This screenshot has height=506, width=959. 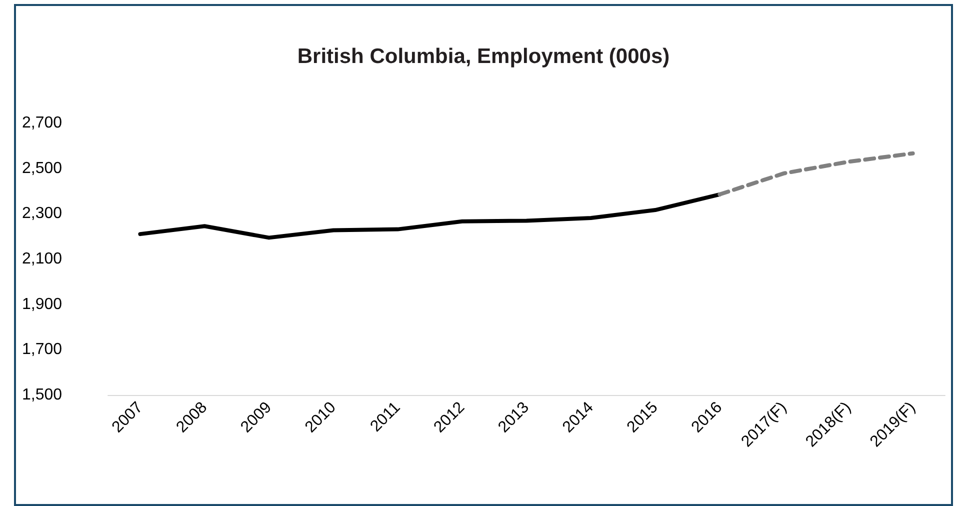 I want to click on y-tick-label: 2,300, so click(x=42, y=213).